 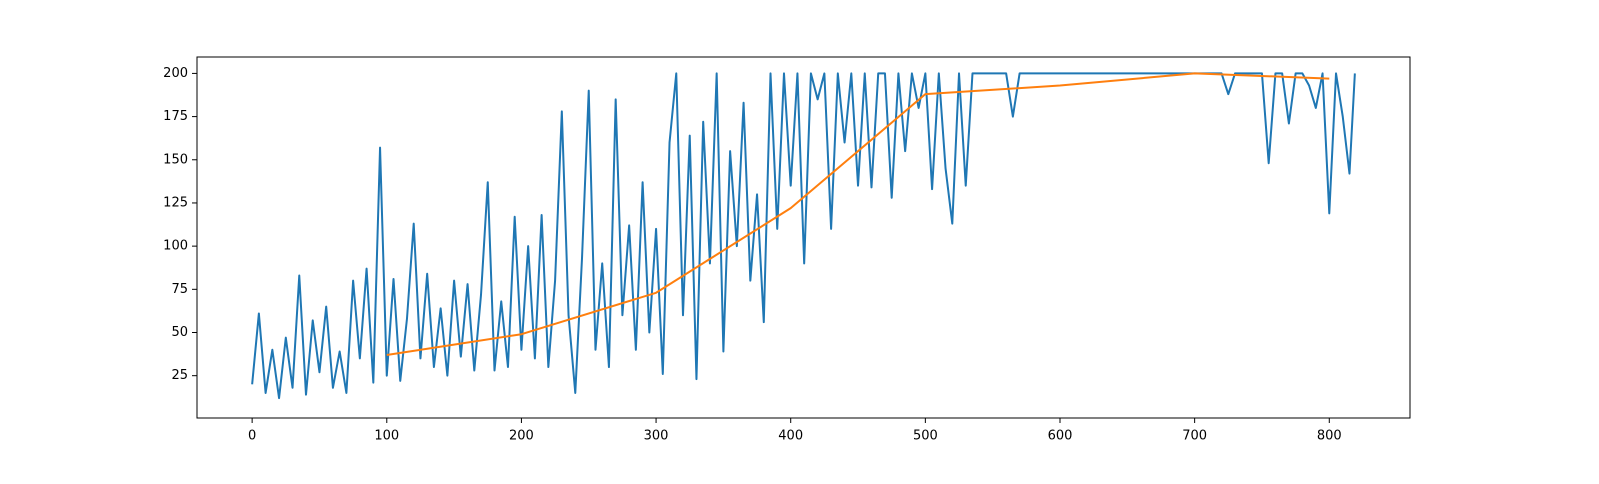 I want to click on x-tick-label: 600, so click(x=1060, y=436).